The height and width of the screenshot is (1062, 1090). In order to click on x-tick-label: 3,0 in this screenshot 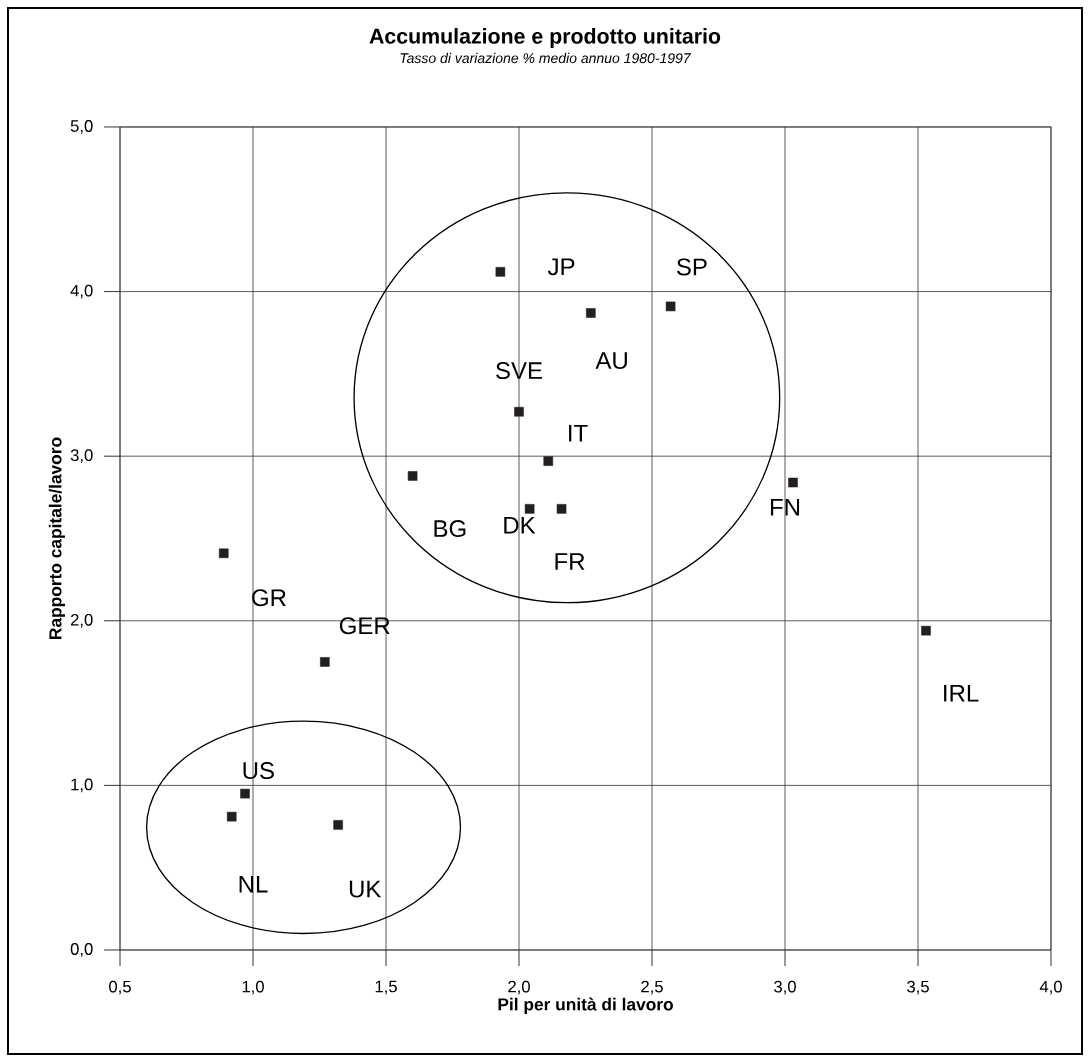, I will do `click(785, 987)`.